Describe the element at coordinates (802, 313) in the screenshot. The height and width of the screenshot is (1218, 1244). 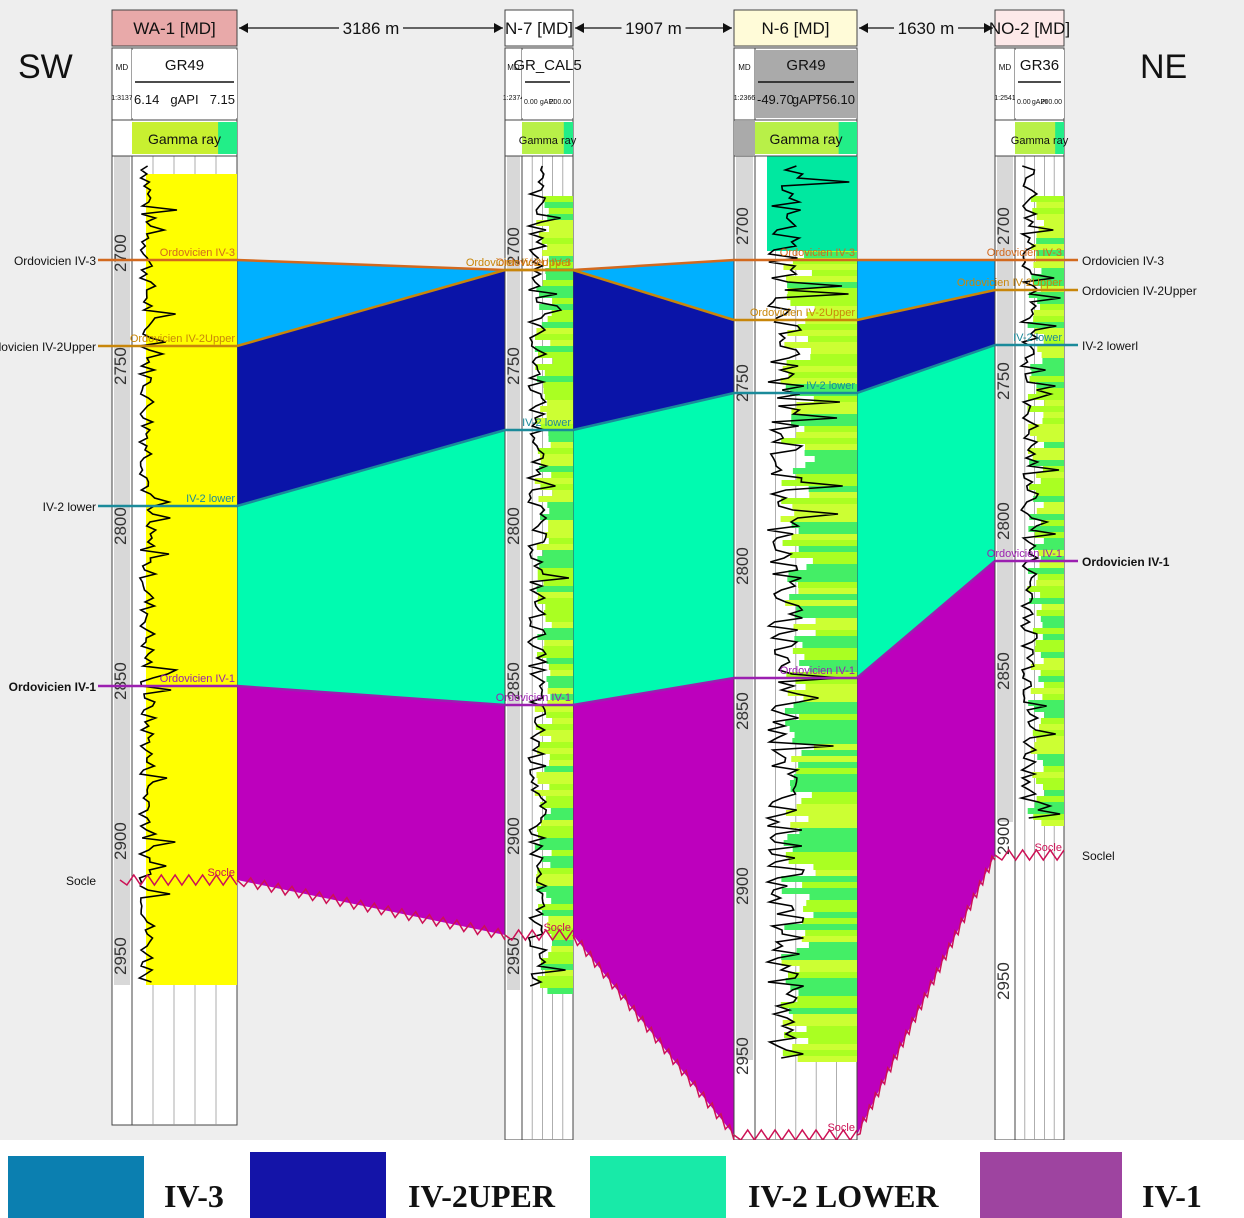
I see `horizon-well-tag: Ordovicien IV-2Upper` at that location.